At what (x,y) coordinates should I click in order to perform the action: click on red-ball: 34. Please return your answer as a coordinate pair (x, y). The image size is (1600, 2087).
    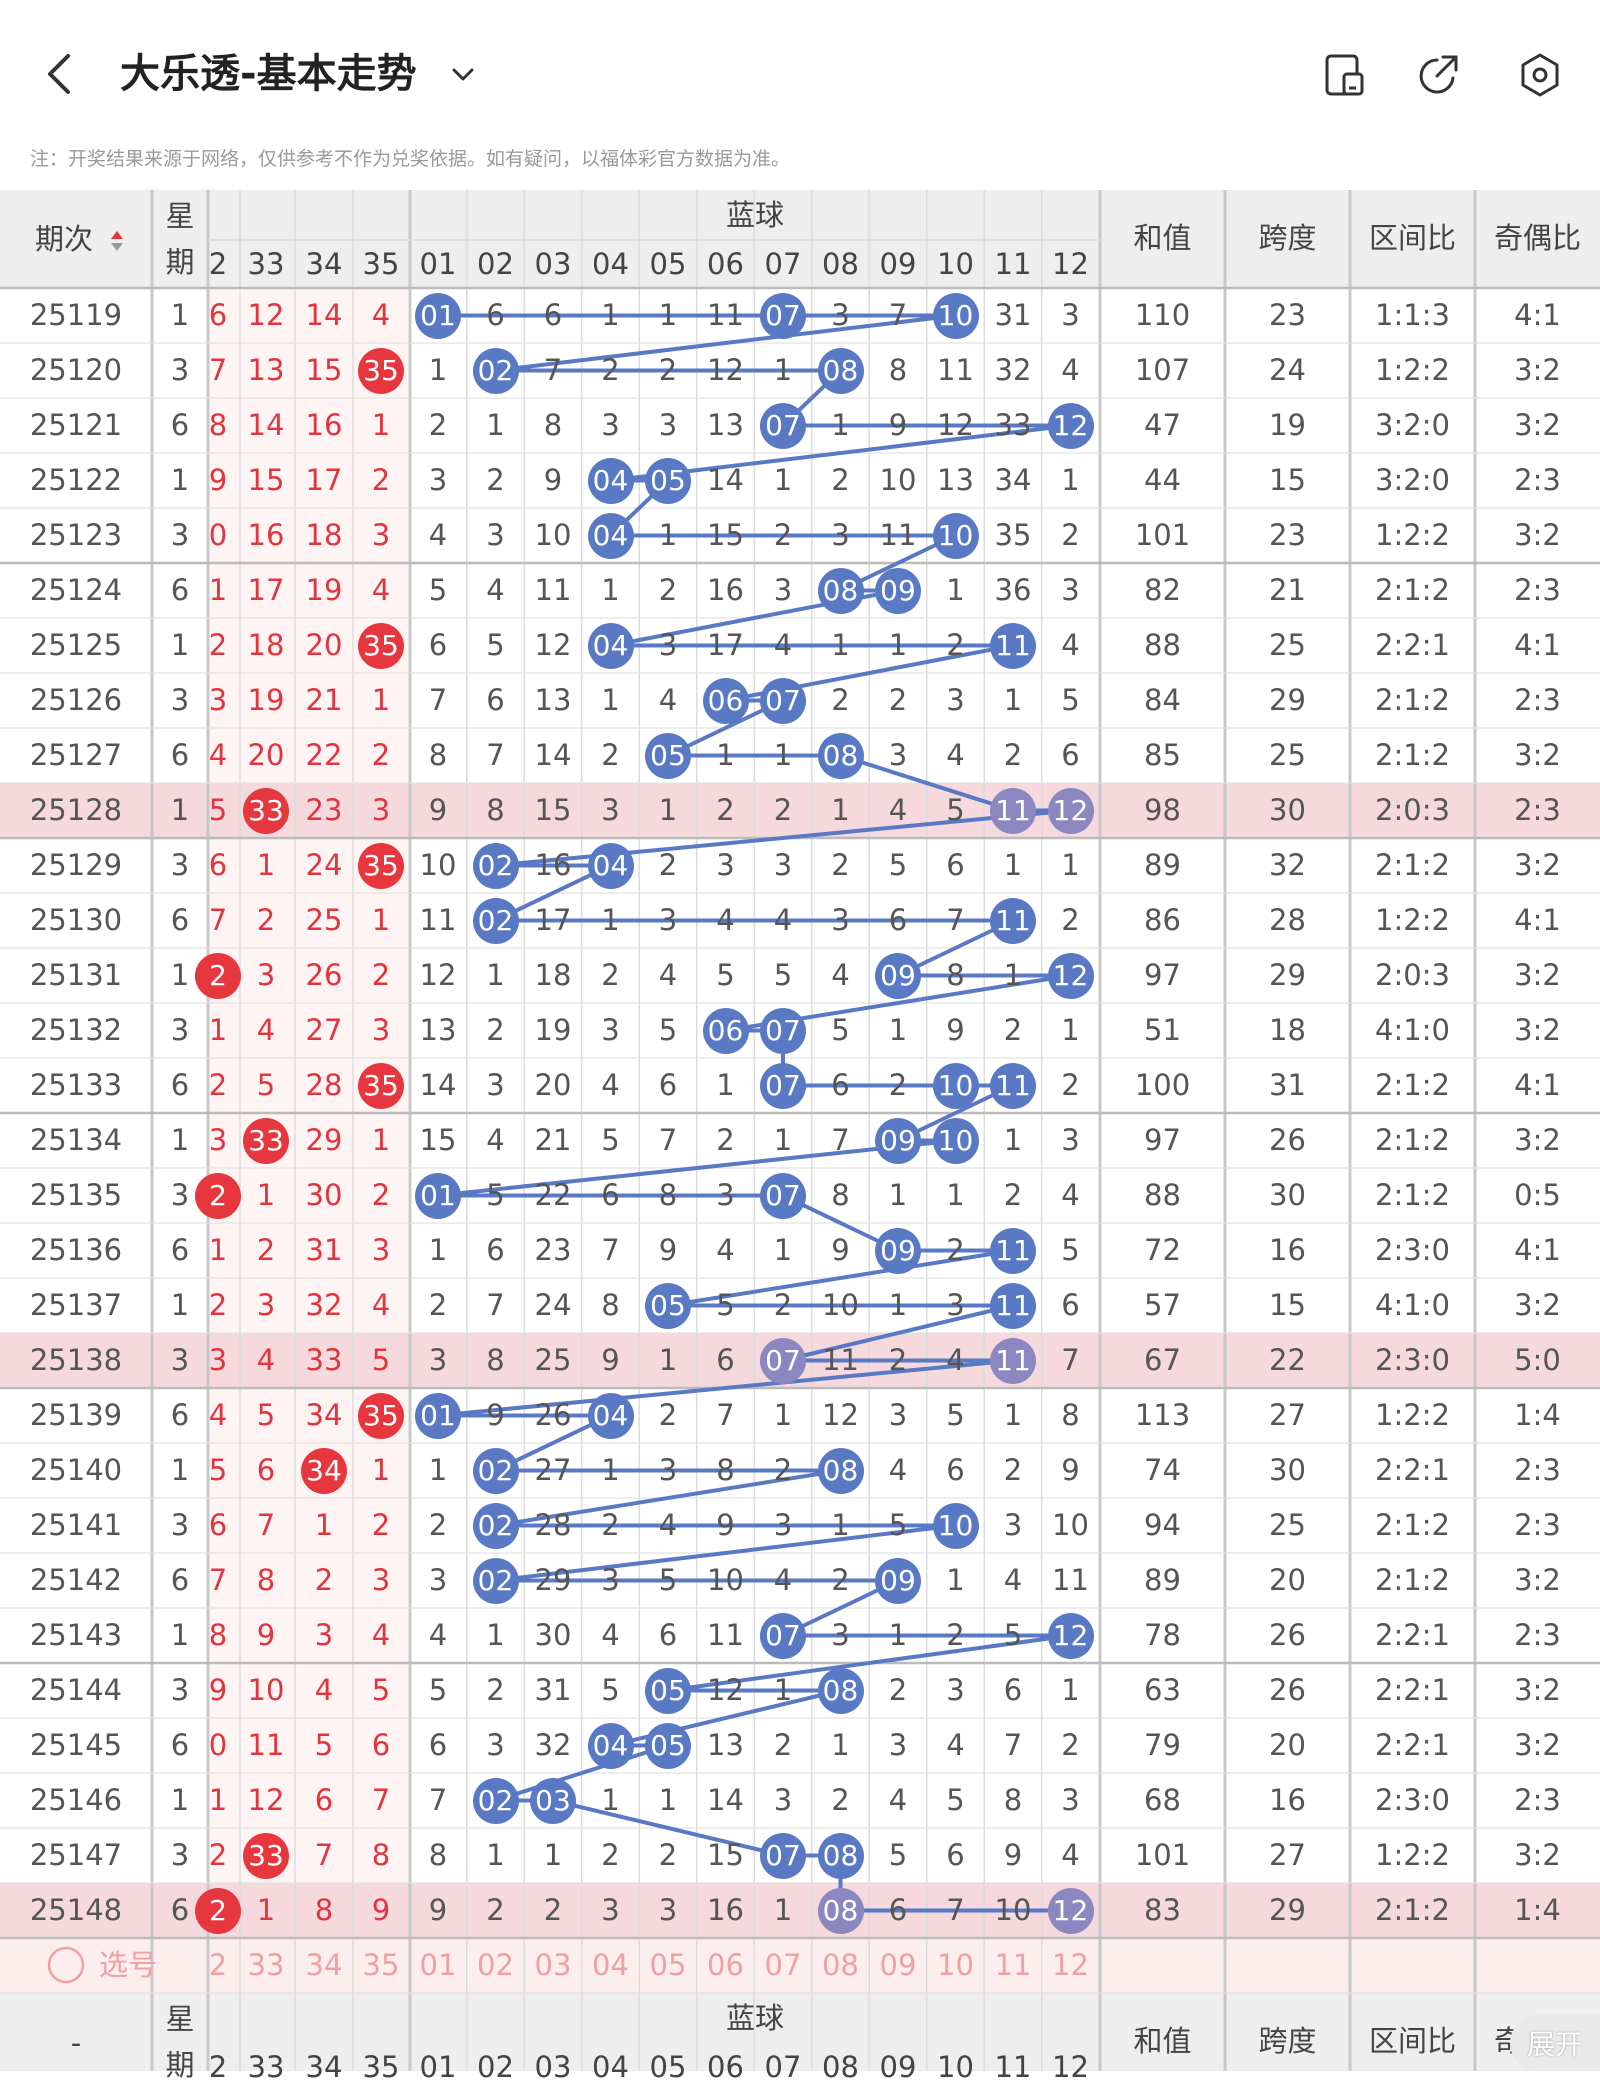
    Looking at the image, I should click on (324, 1470).